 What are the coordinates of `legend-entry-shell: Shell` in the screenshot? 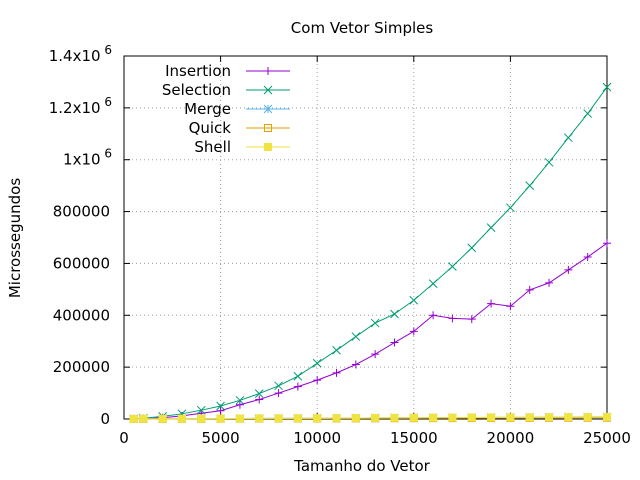 It's located at (242, 147).